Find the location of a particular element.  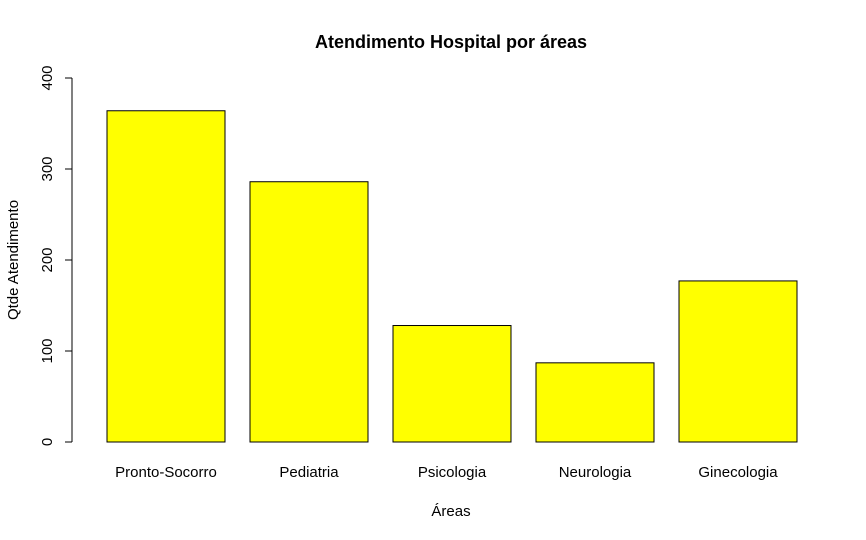

bar-neurologia is located at coordinates (595, 402).